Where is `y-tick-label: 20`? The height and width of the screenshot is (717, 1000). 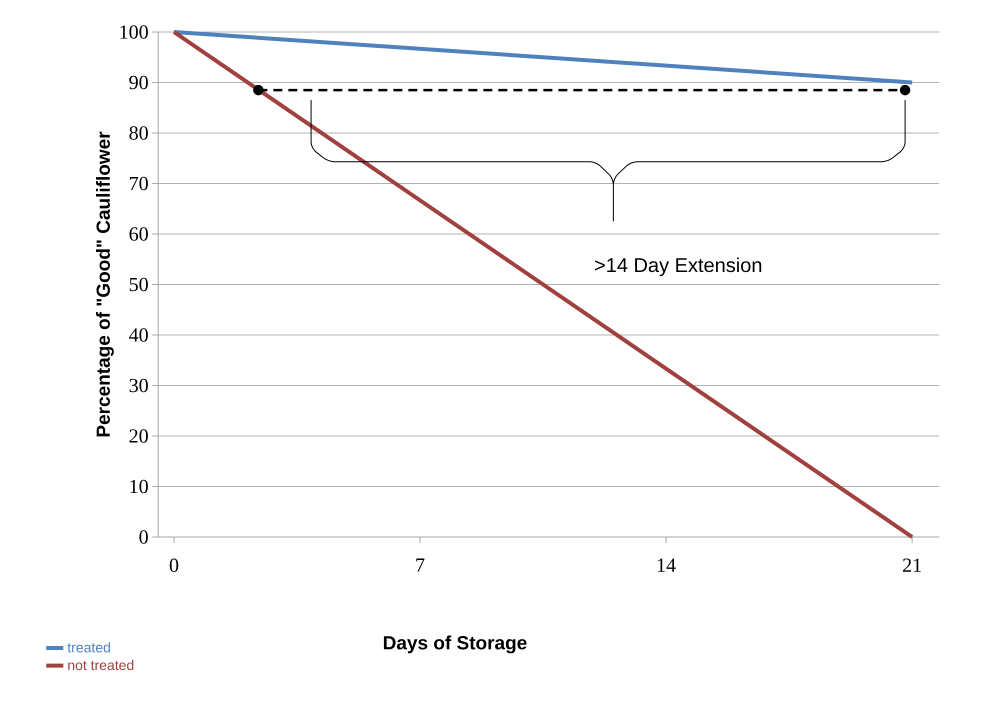
y-tick-label: 20 is located at coordinates (139, 436).